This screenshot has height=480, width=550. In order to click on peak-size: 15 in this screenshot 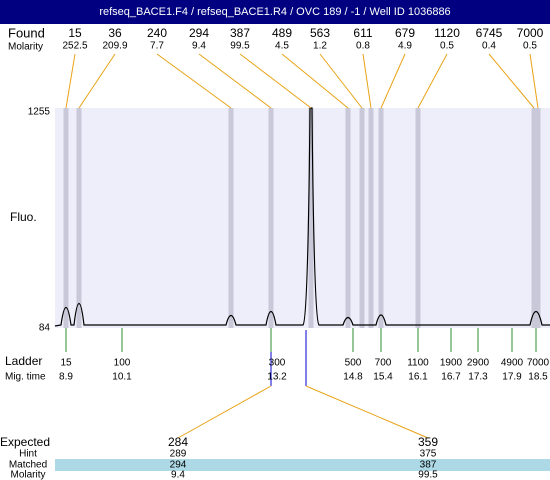, I will do `click(75, 33)`.